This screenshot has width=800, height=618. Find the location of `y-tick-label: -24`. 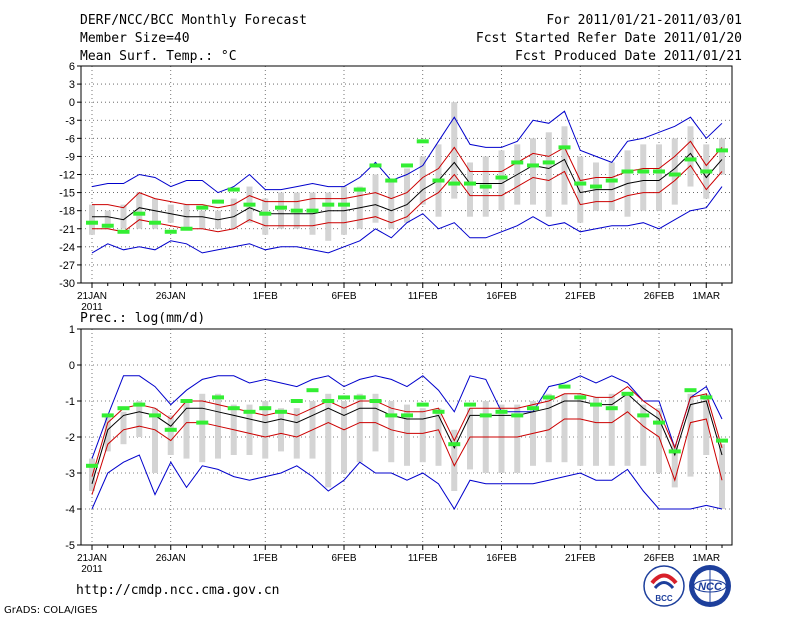

y-tick-label: -24 is located at coordinates (67, 248).